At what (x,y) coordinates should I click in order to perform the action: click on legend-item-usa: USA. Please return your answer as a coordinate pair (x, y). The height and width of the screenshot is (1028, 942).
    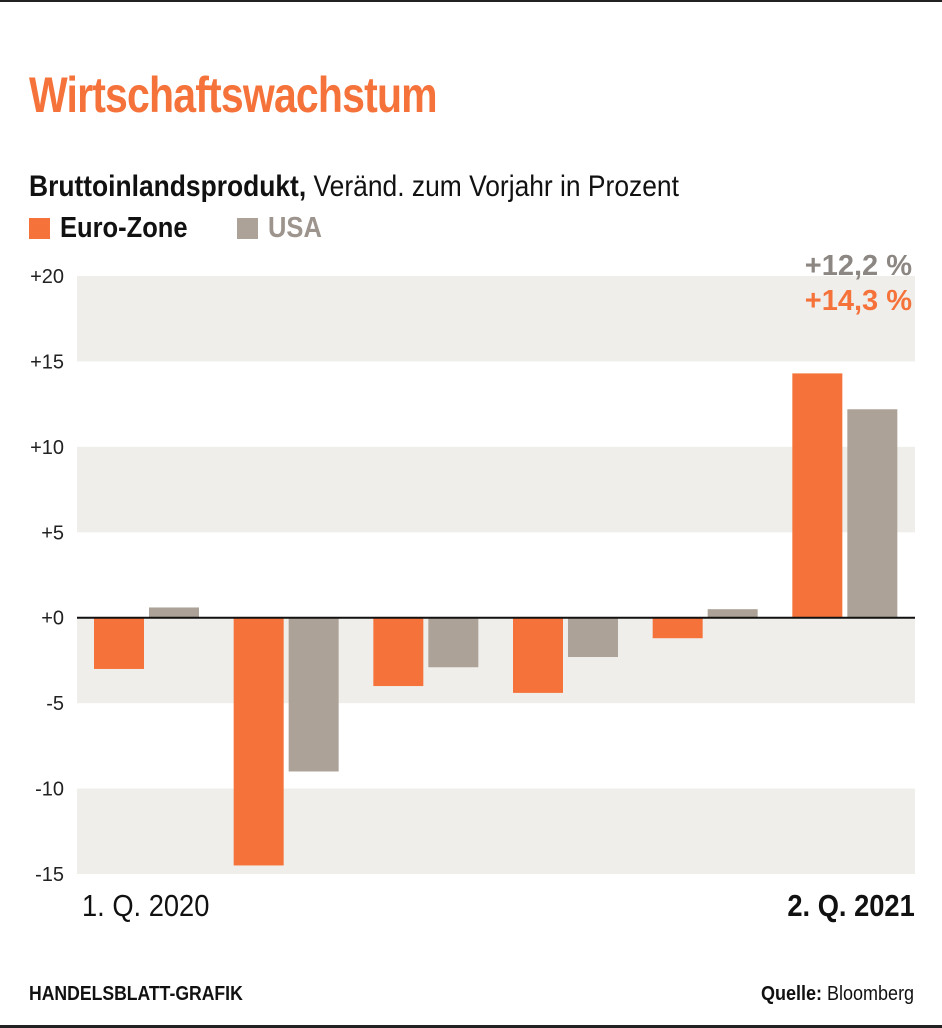
    Looking at the image, I should click on (283, 228).